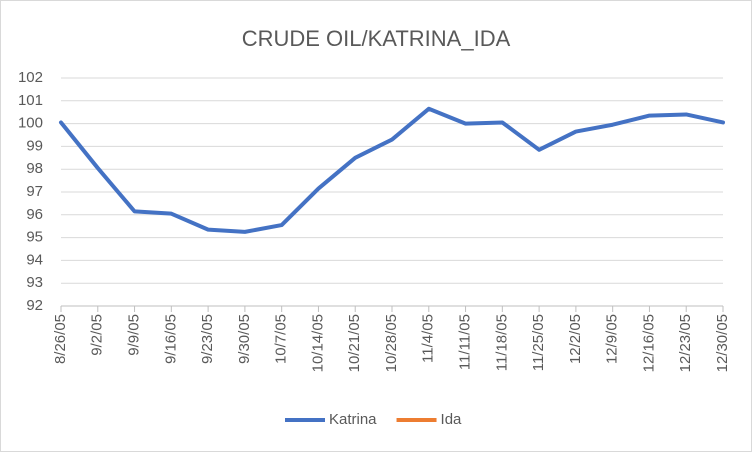  Describe the element at coordinates (30, 100) in the screenshot. I see `y-tick-label: 101` at that location.